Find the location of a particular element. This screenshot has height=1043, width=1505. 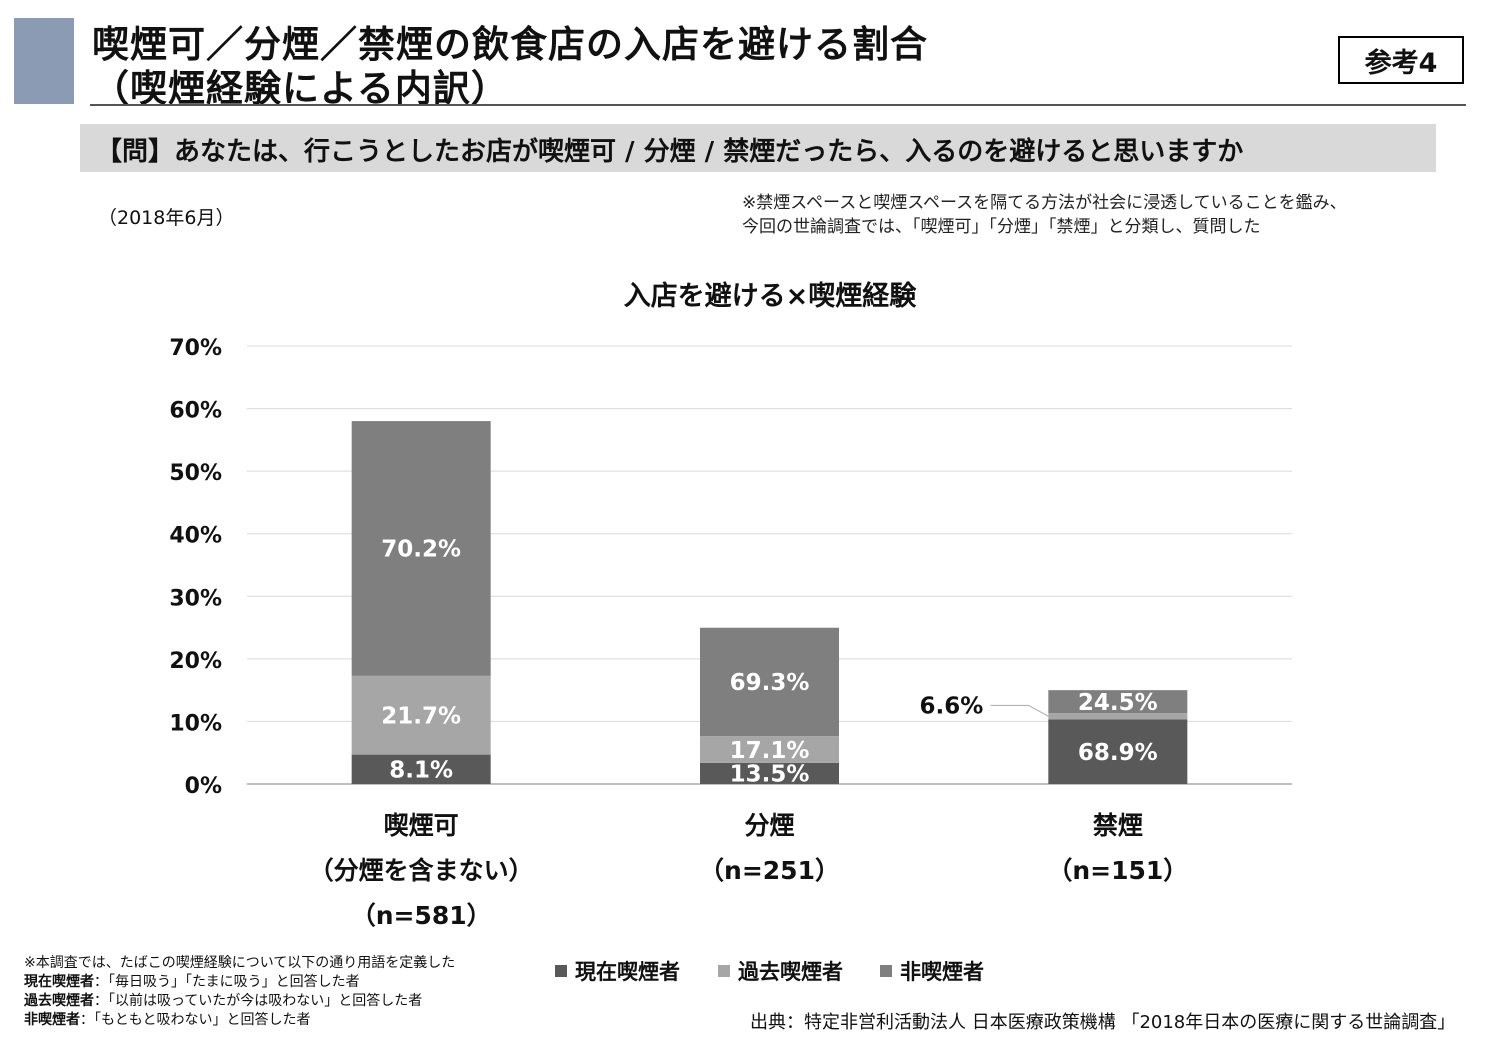

data-label: 68.9% is located at coordinates (1118, 753).